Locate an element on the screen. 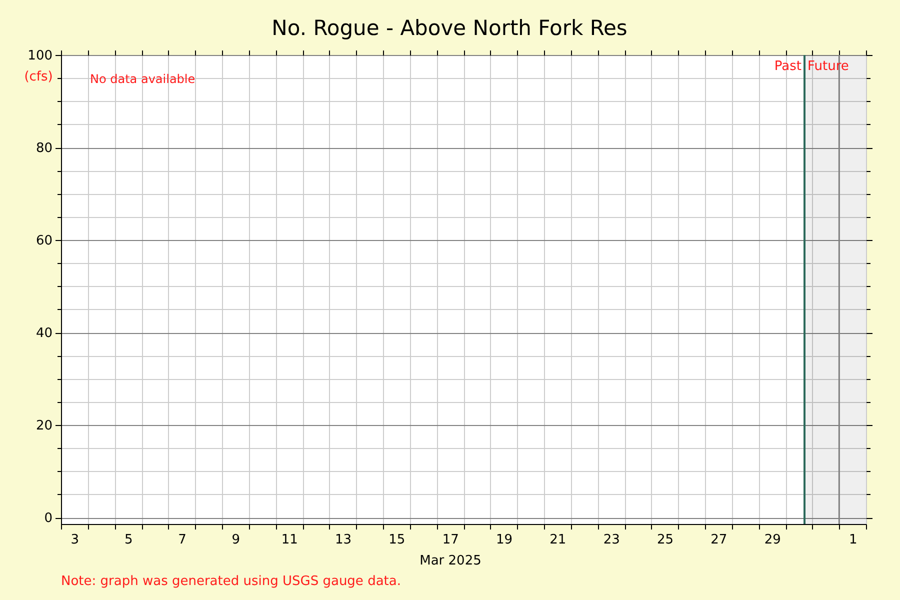  y-tick-label: 40 is located at coordinates (44, 334).